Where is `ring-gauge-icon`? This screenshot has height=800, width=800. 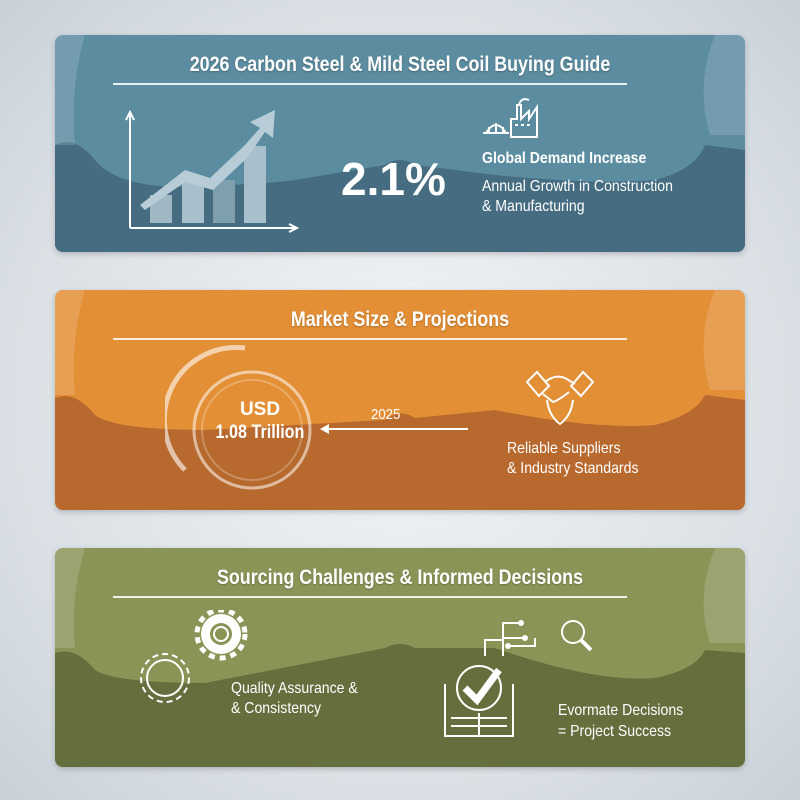 ring-gauge-icon is located at coordinates (238, 417).